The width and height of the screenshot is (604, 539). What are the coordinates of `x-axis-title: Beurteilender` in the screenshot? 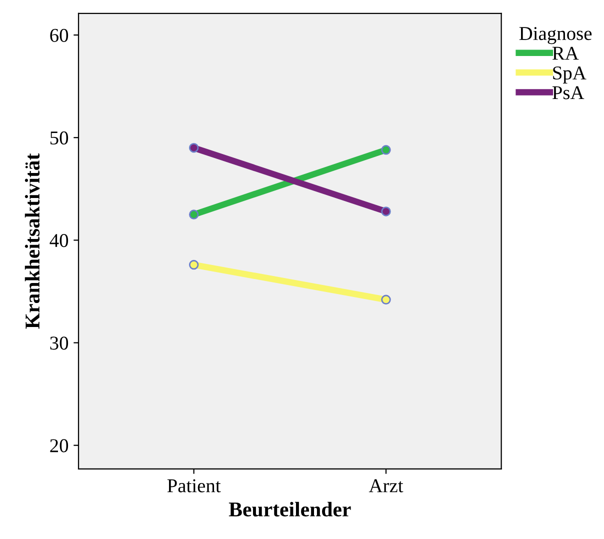 It's located at (289, 509).